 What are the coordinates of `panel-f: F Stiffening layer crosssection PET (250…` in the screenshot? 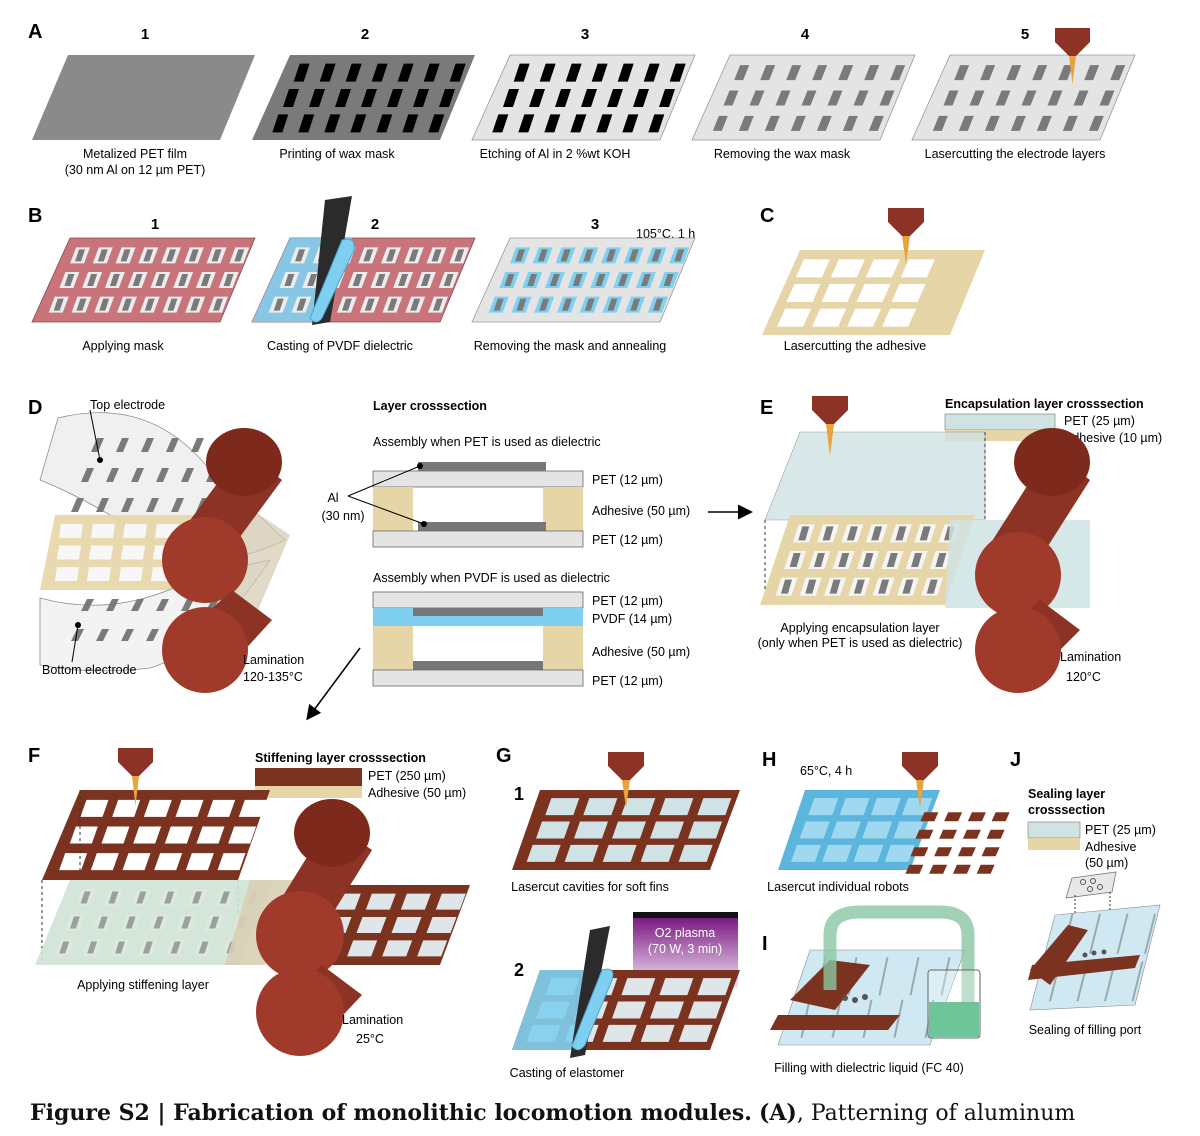 It's located at (249, 900).